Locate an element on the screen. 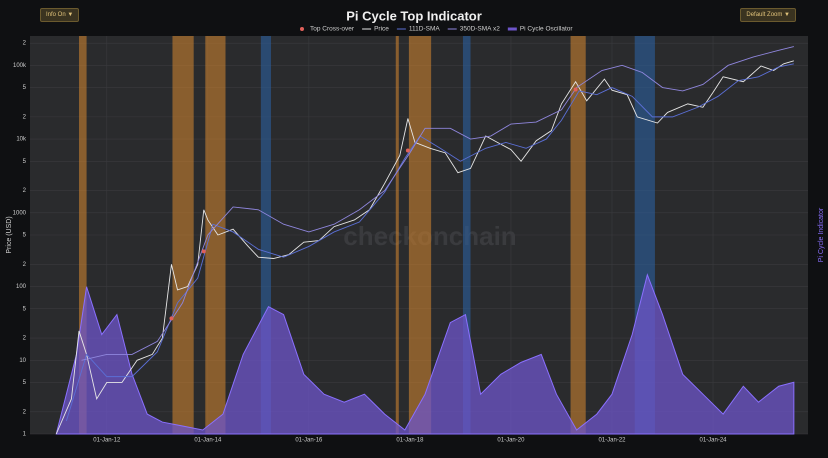 Image resolution: width=828 pixels, height=458 pixels. x-tick-label: 01-Jan-22 is located at coordinates (612, 441).